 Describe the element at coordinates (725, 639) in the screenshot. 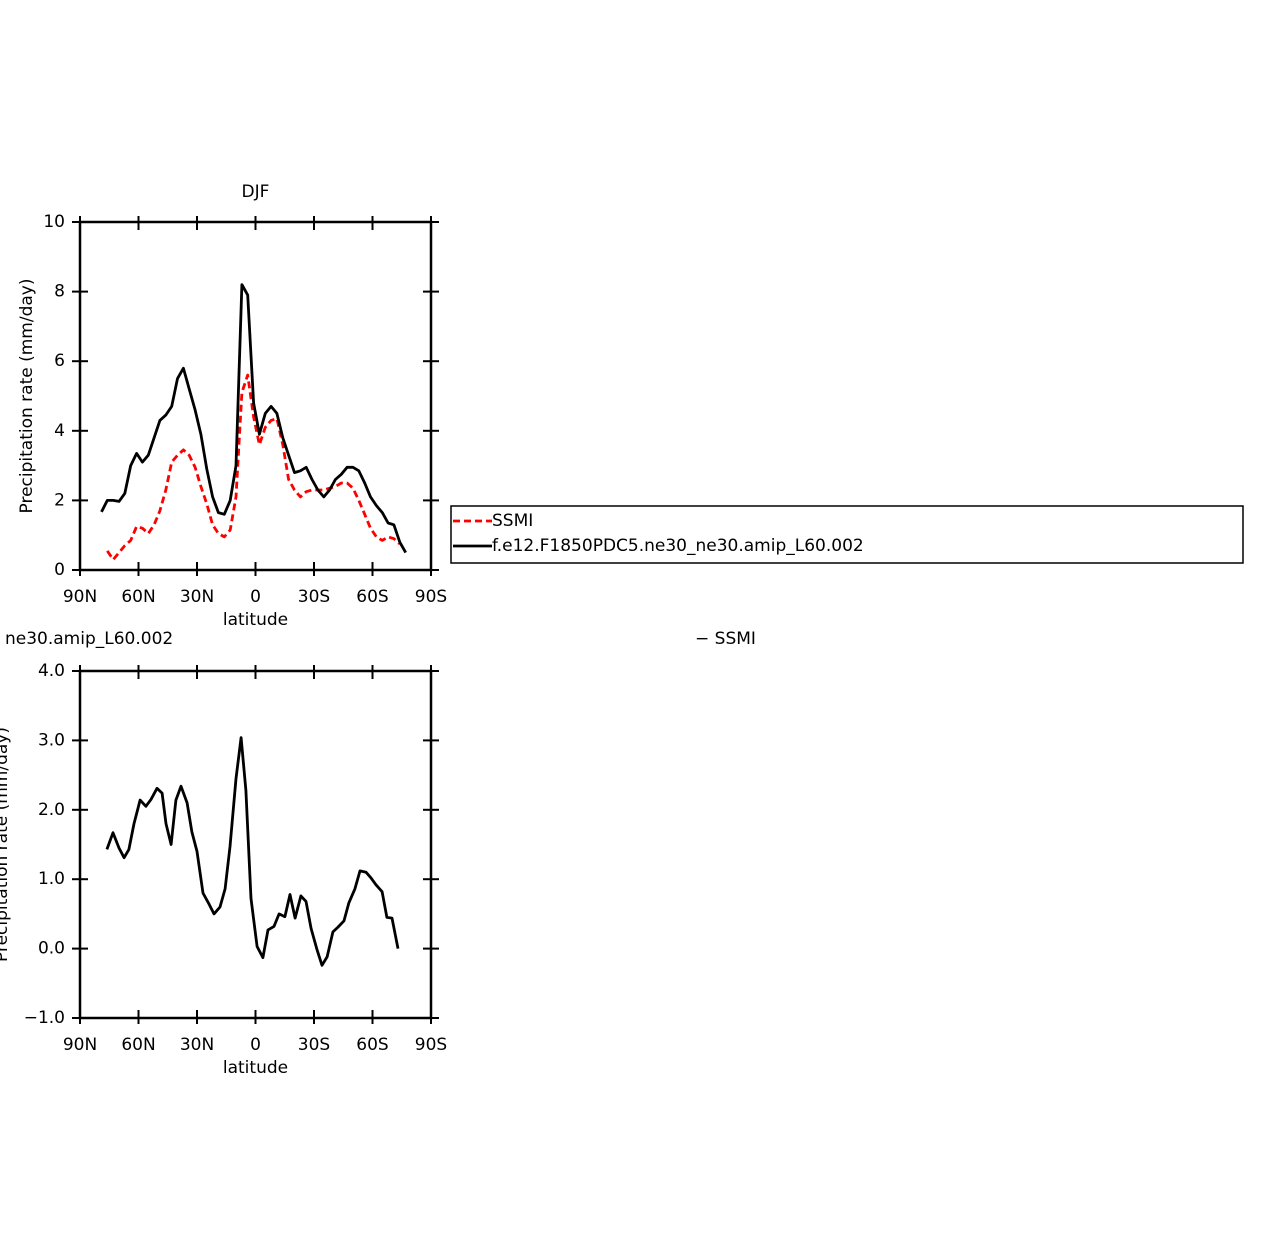

I see `chart-title-right: − SSMI` at that location.